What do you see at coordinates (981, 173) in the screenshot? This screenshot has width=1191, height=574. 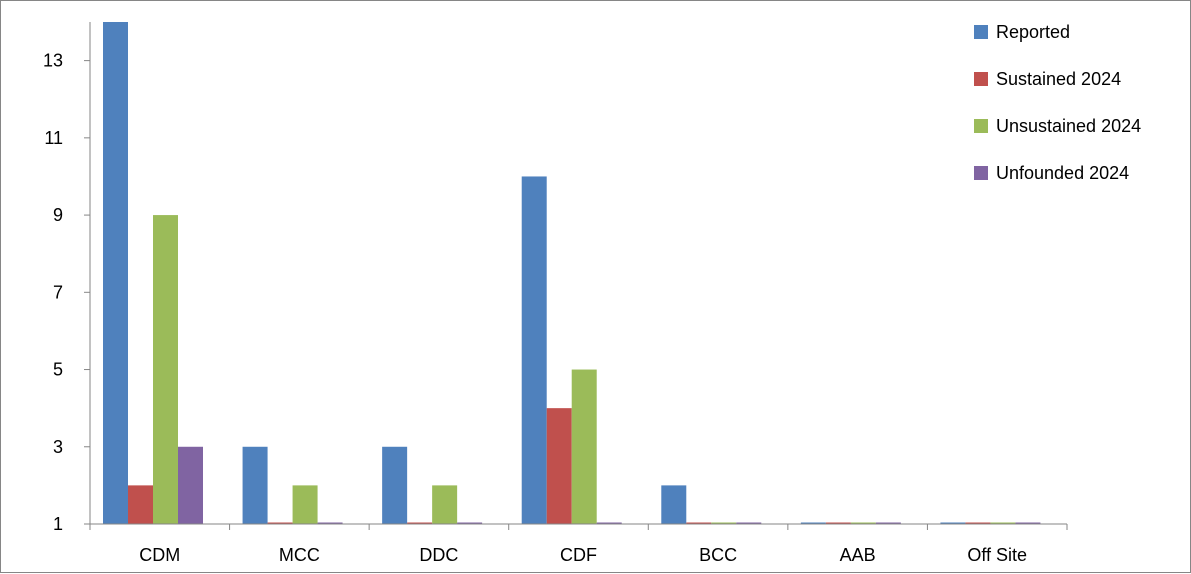 I see `legend-swatch-unfounded-2024` at bounding box center [981, 173].